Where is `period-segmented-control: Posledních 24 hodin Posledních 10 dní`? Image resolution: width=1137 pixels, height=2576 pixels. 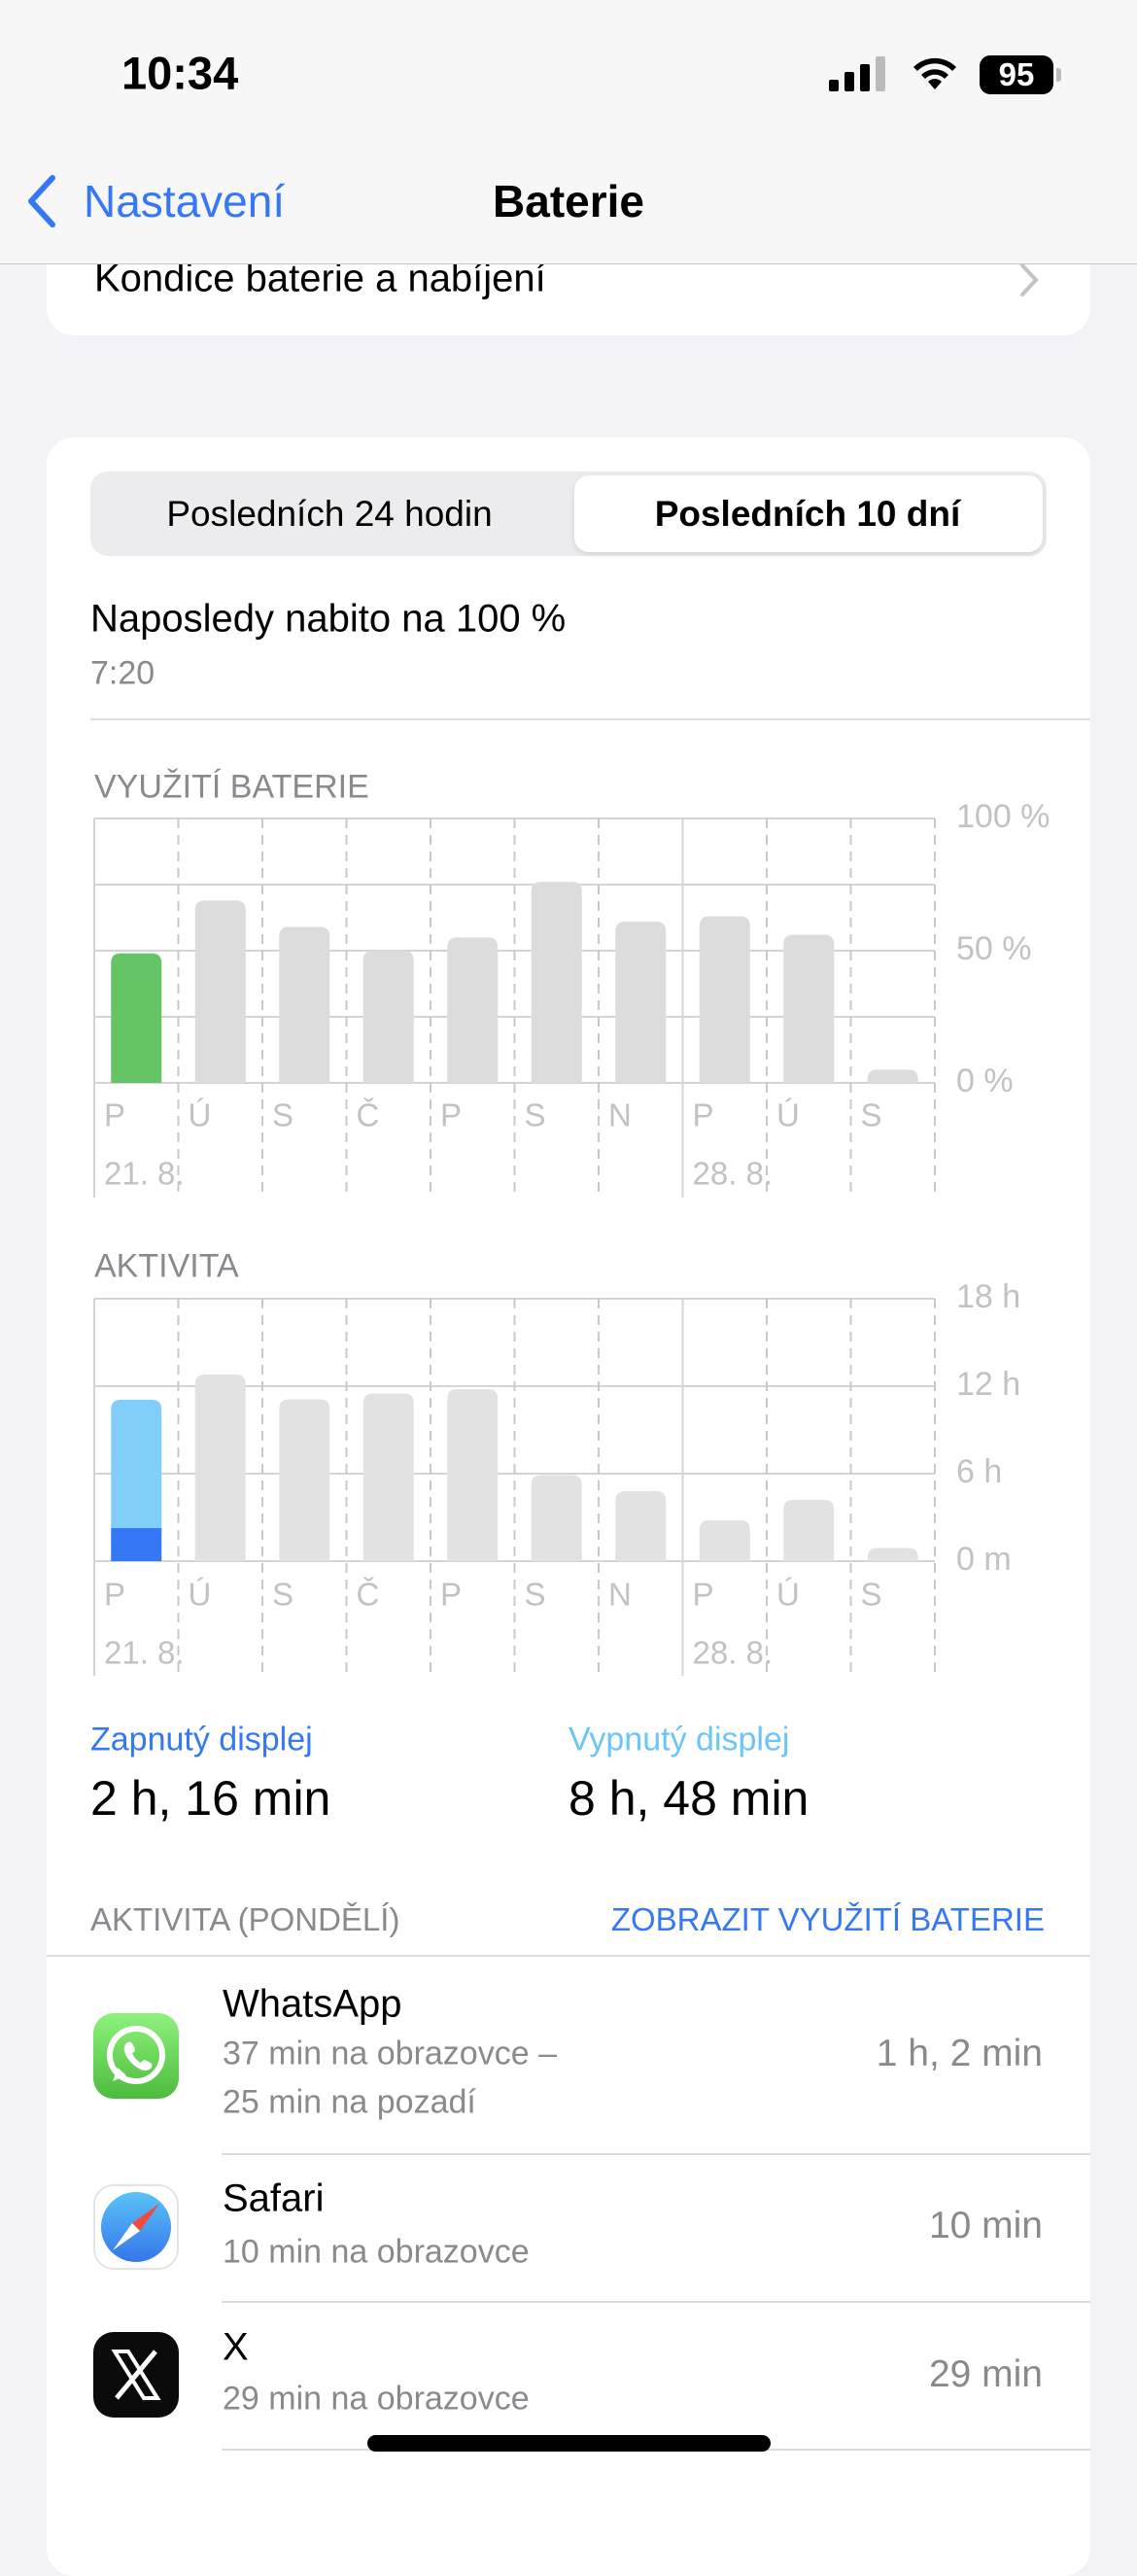 period-segmented-control: Posledních 24 hodin Posledních 10 dní is located at coordinates (568, 513).